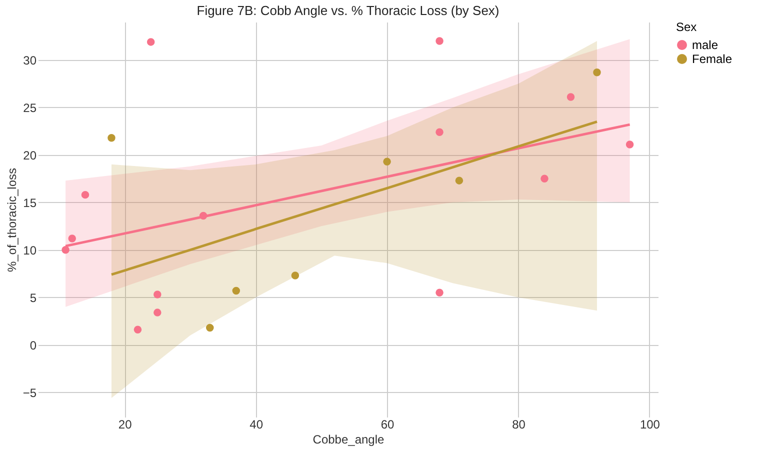 The height and width of the screenshot is (465, 770). Describe the element at coordinates (30, 155) in the screenshot. I see `y-tick-label: 20` at that location.